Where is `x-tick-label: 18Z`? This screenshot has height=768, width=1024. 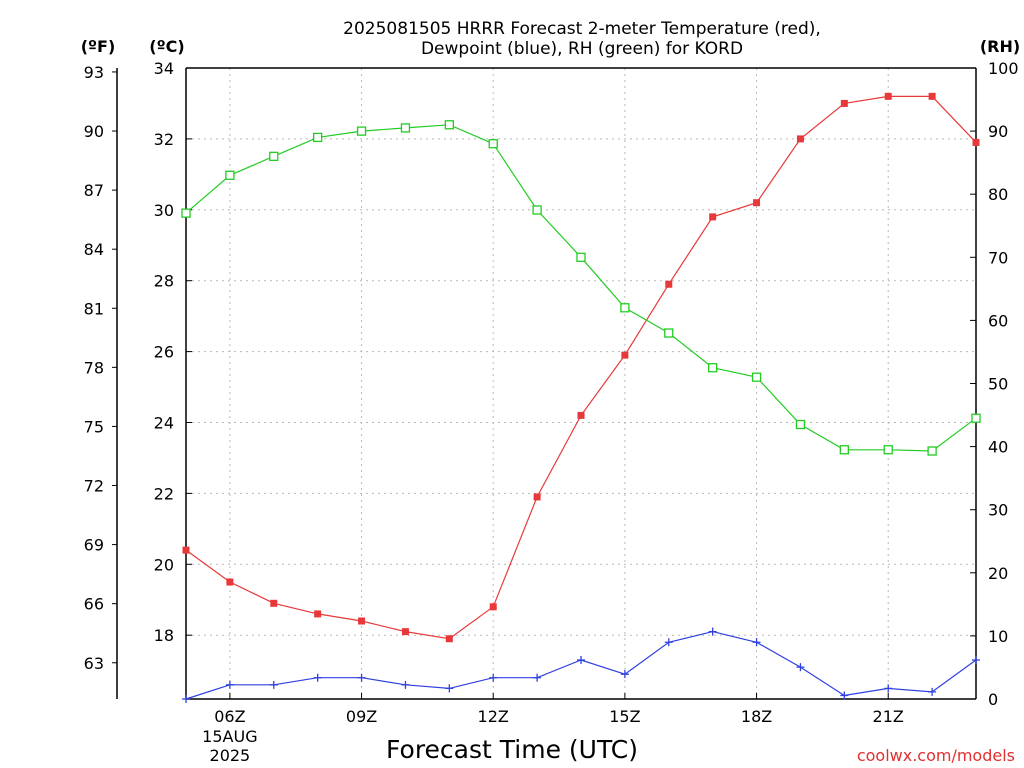 x-tick-label: 18Z is located at coordinates (756, 716).